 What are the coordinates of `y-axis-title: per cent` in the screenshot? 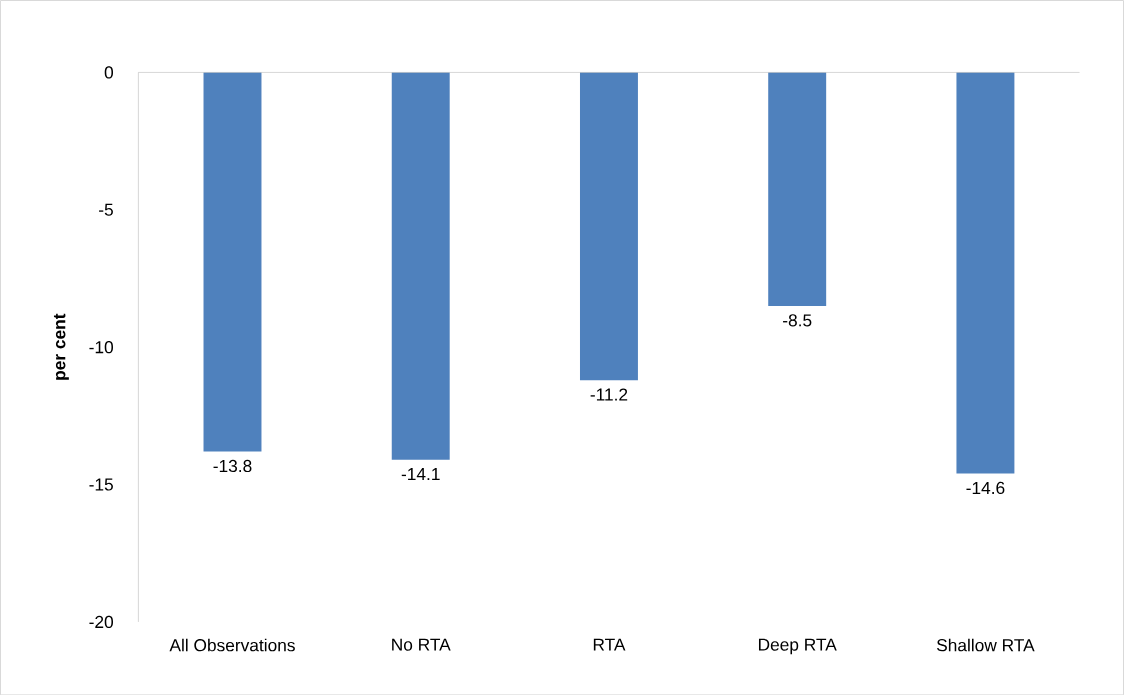 It's located at (61, 346).